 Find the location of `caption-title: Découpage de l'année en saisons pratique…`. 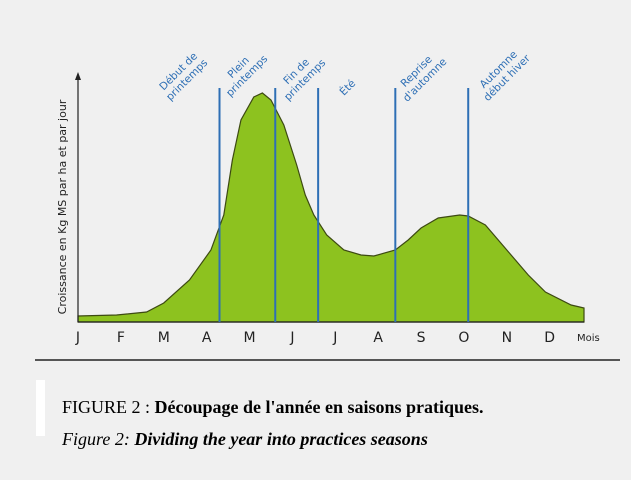

caption-title: Découpage de l'année en saisons pratique… is located at coordinates (319, 407).